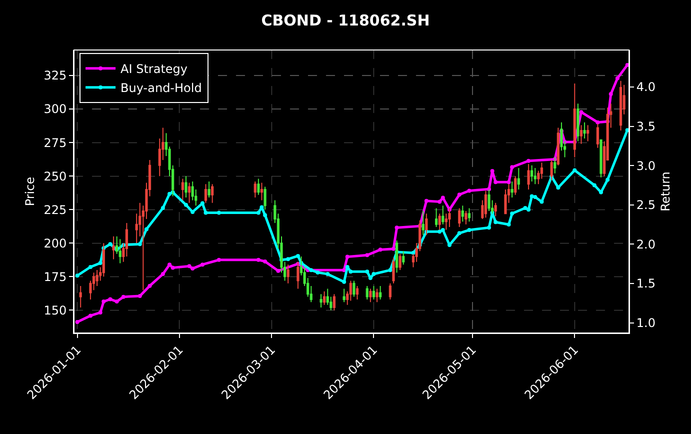 This screenshot has width=691, height=434. I want to click on y-tick-label: 225, so click(55, 209).